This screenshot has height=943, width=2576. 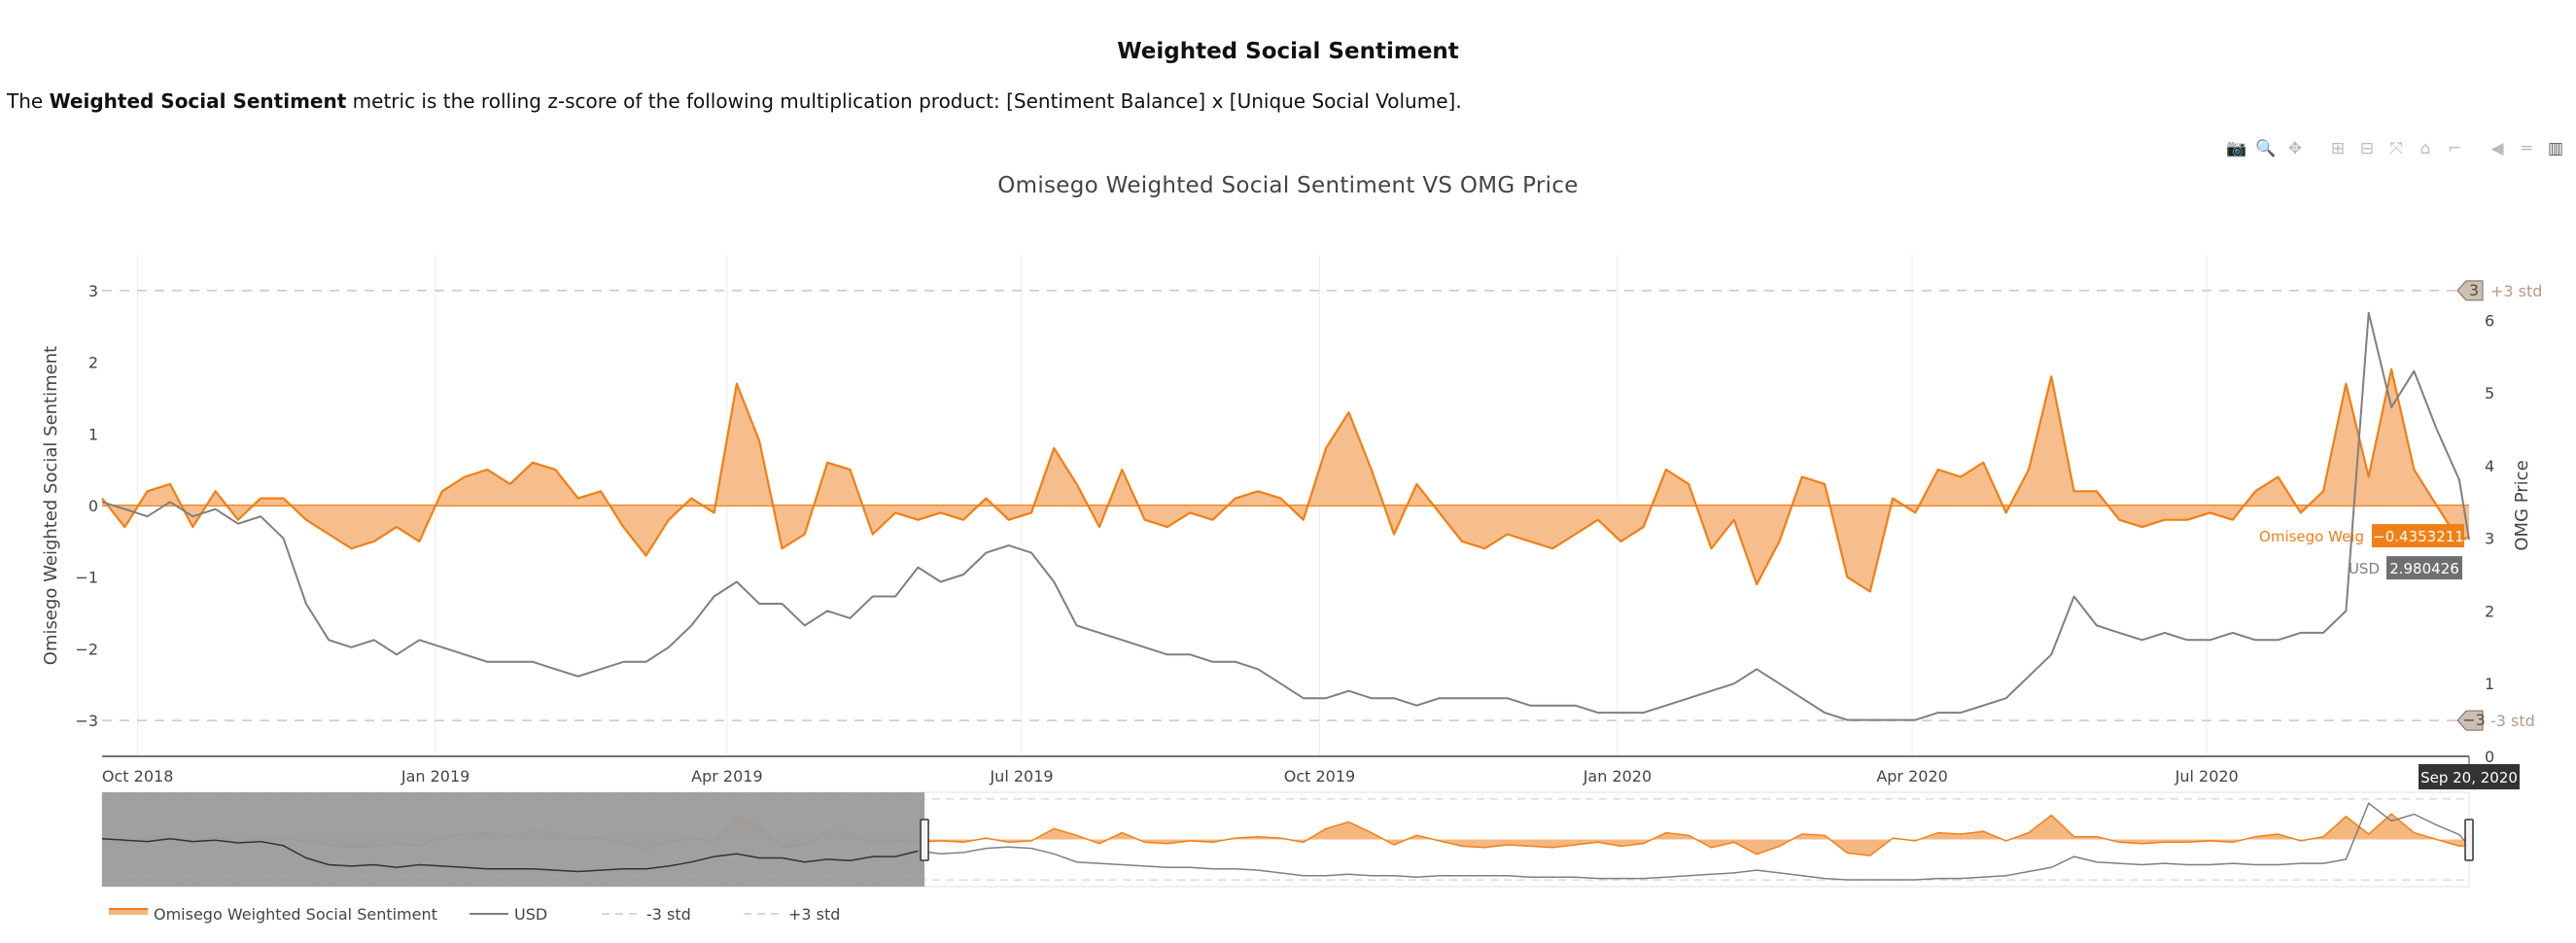 I want to click on chart-modebar: 📷 🔍 ✥ ⊞ ⊟ ⤧ ⌂ ⌐ ◀ ═ ▥, so click(x=2394, y=148).